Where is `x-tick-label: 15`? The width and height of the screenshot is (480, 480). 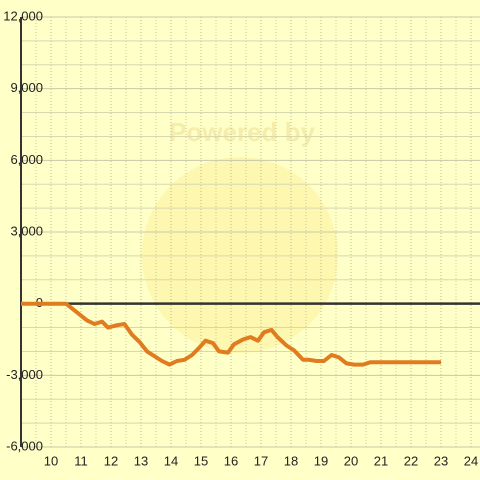 x-tick-label: 15 is located at coordinates (201, 460).